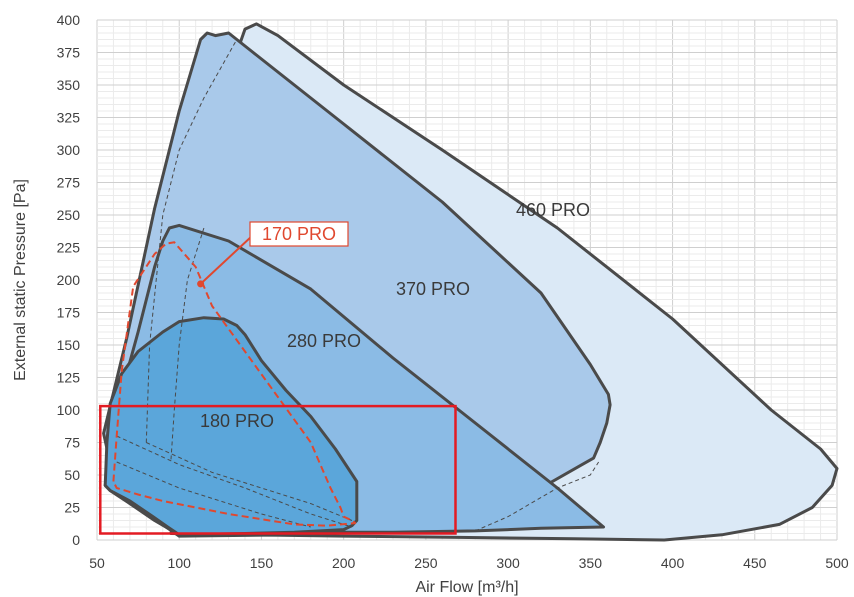 This screenshot has width=854, height=597. What do you see at coordinates (69, 118) in the screenshot?
I see `y-tick-label: 325` at bounding box center [69, 118].